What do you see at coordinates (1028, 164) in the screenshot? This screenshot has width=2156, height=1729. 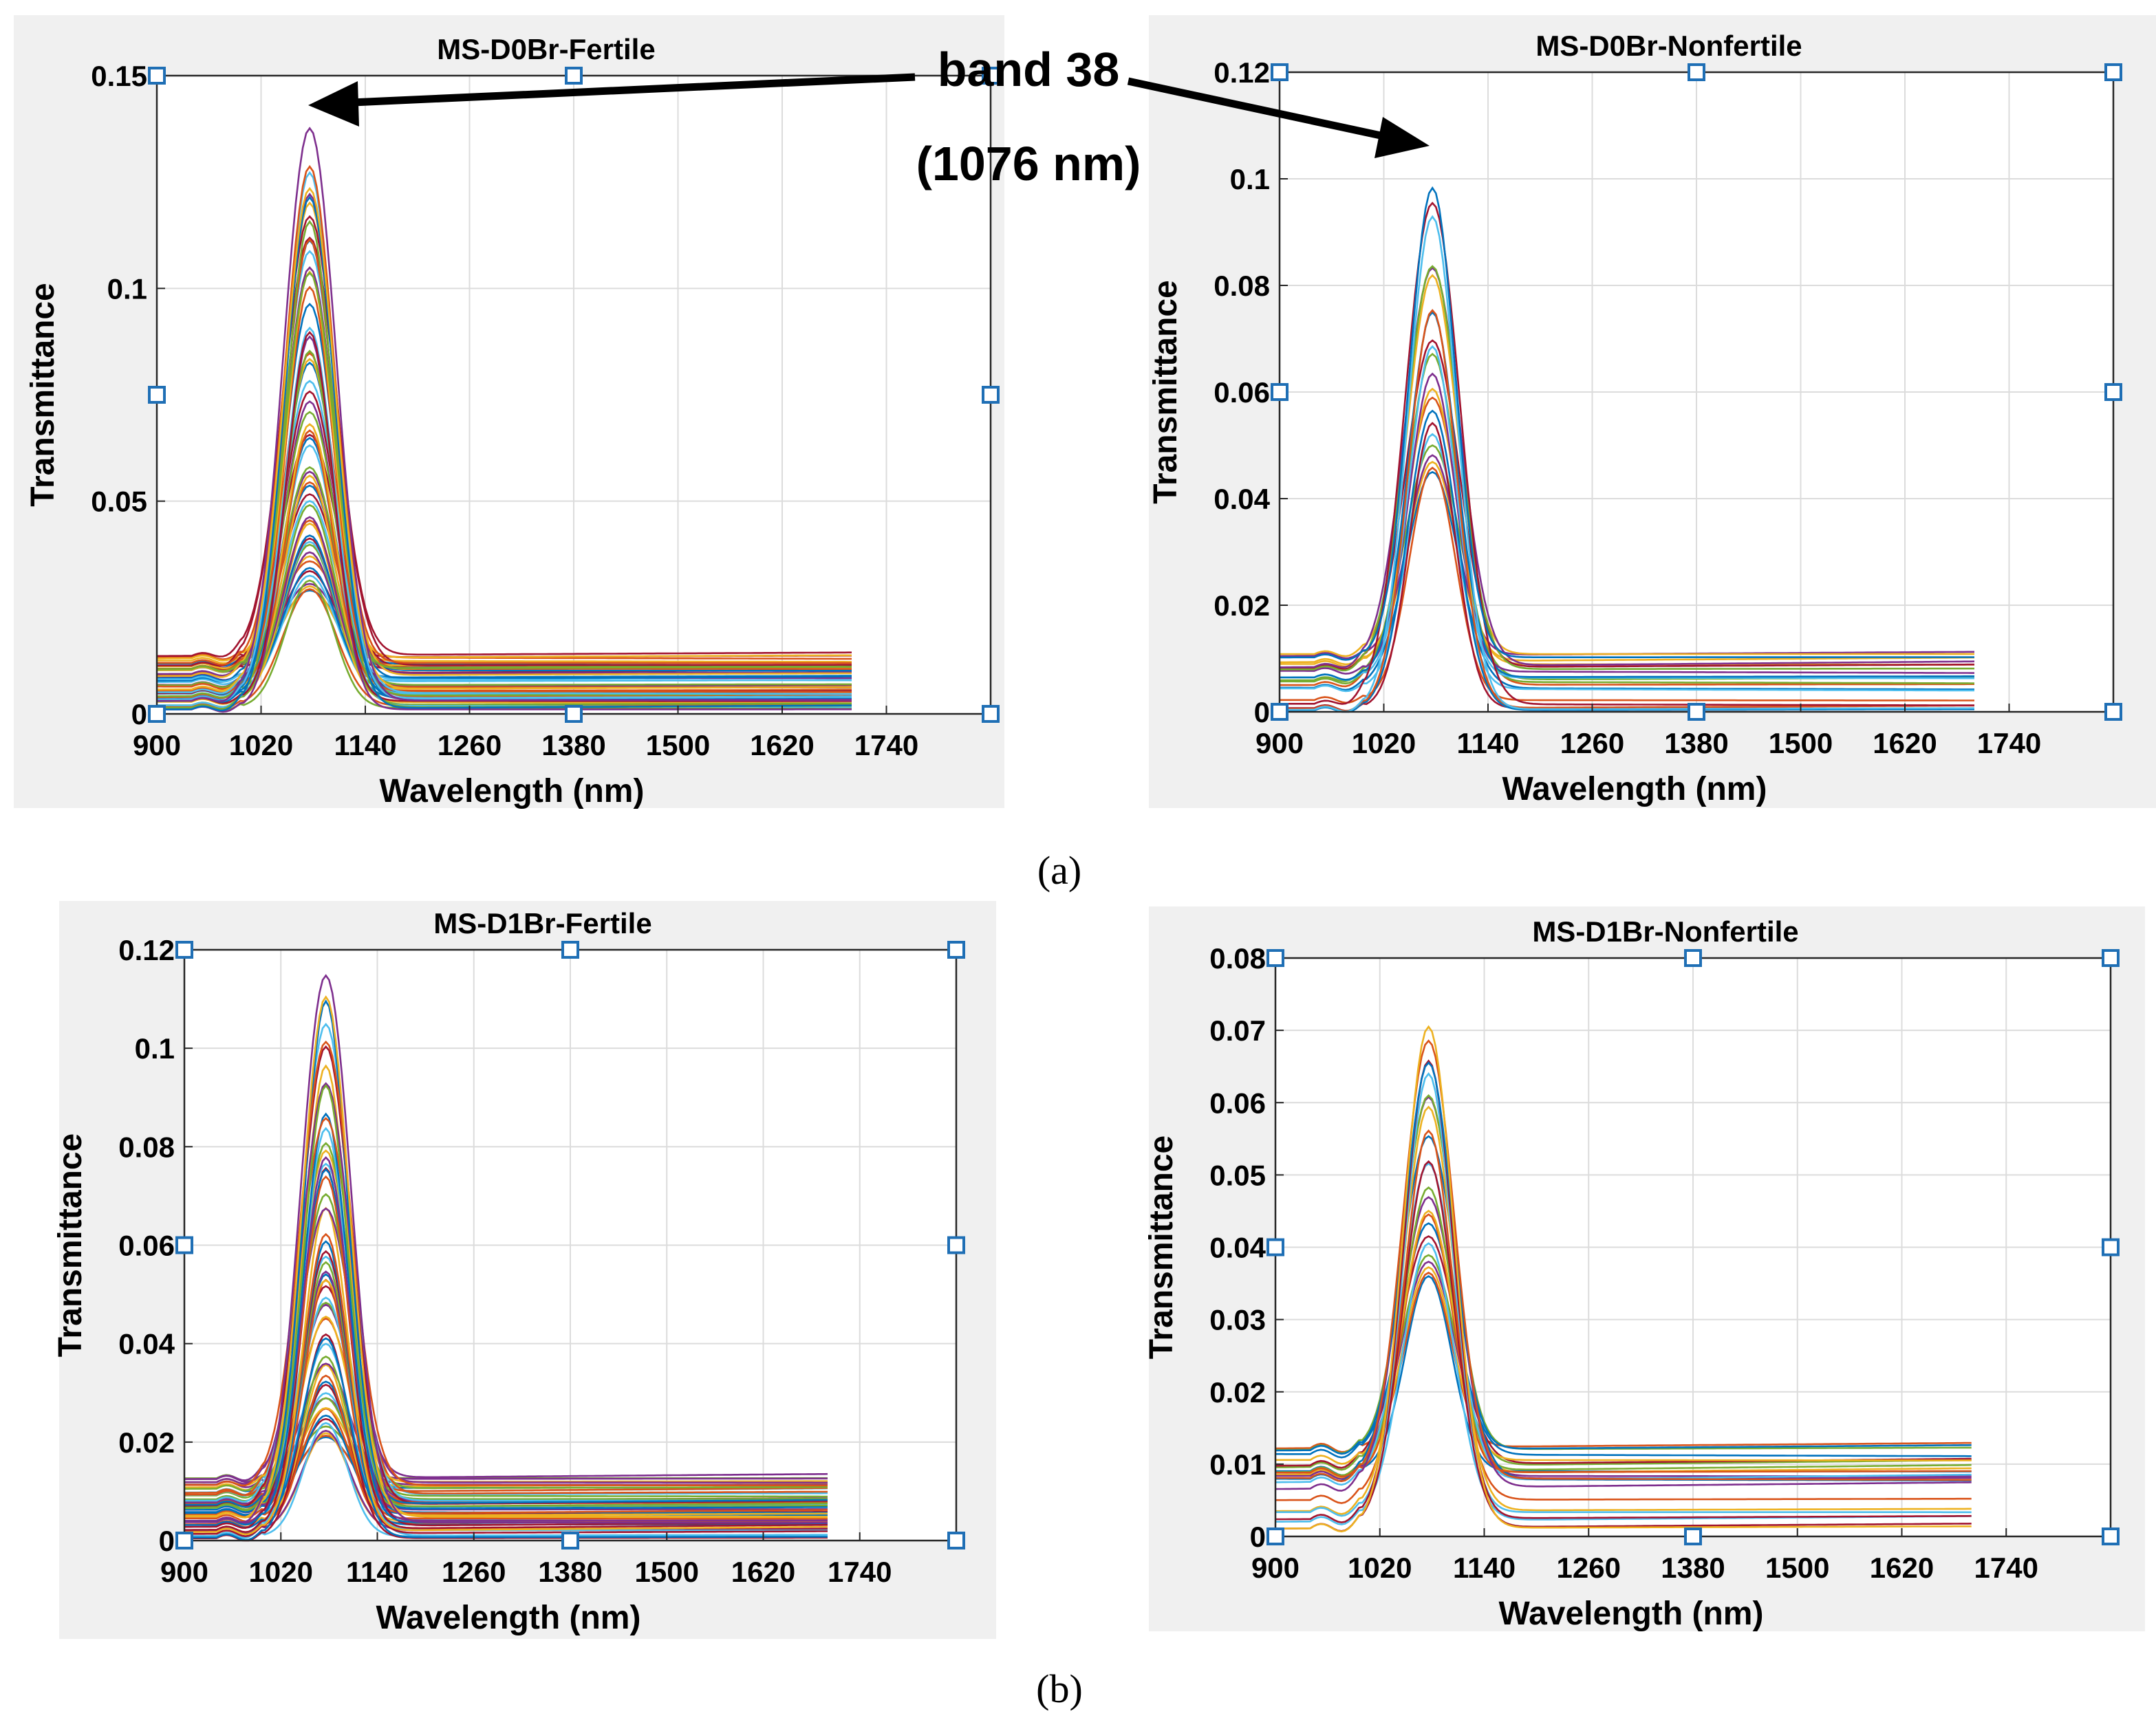 I see `annotation-wavelength-label: (1076 nm)` at bounding box center [1028, 164].